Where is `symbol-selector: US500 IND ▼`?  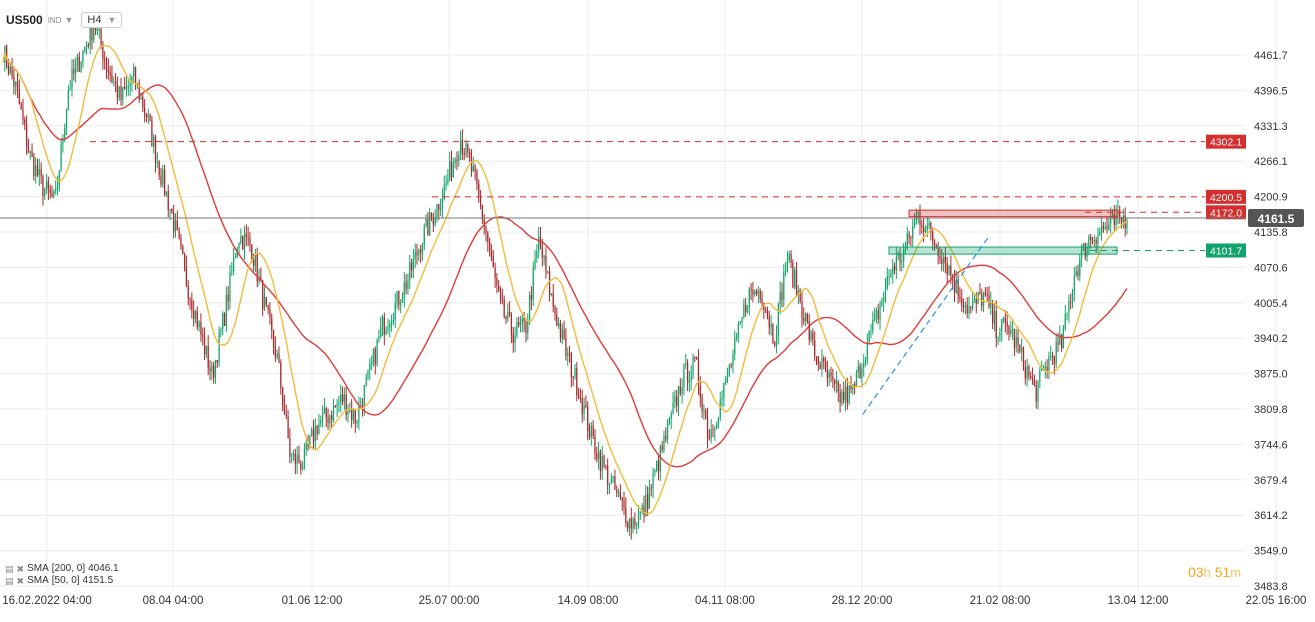
symbol-selector: US500 IND ▼ is located at coordinates (39, 20).